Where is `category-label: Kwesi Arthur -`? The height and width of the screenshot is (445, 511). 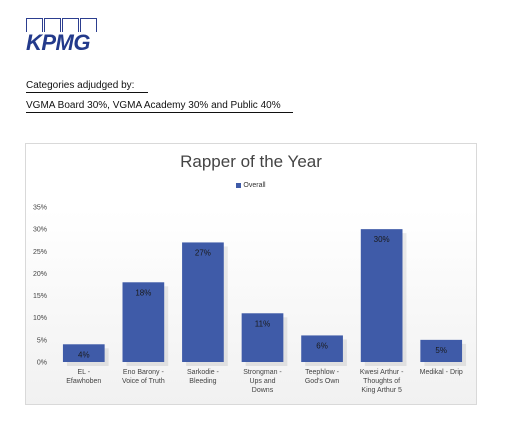 category-label: Kwesi Arthur - is located at coordinates (382, 372).